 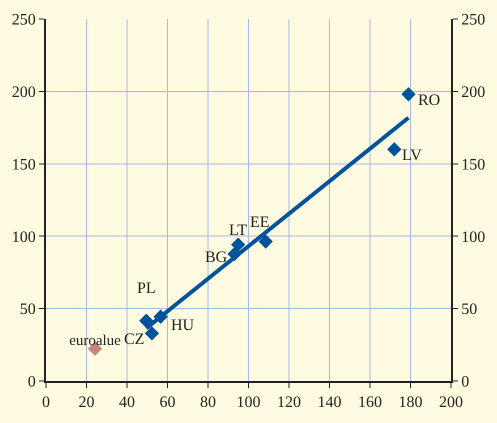 I want to click on y-tick-label: 250, so click(x=24, y=20).